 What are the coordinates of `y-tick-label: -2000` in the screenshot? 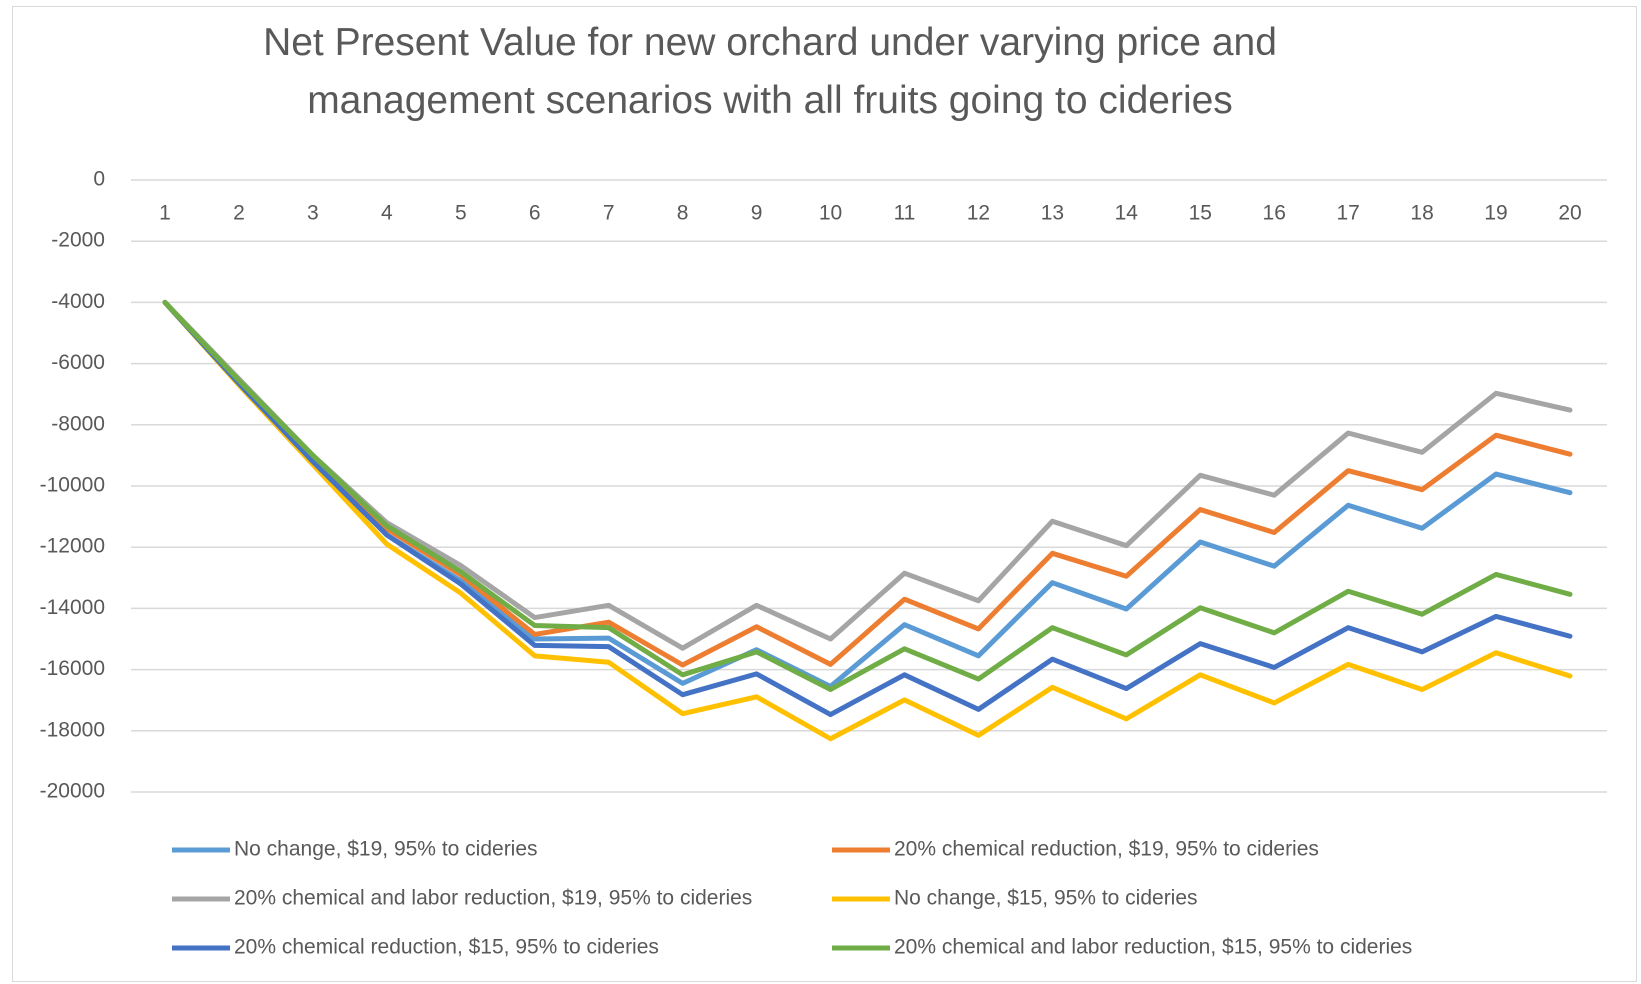 It's located at (78, 240).